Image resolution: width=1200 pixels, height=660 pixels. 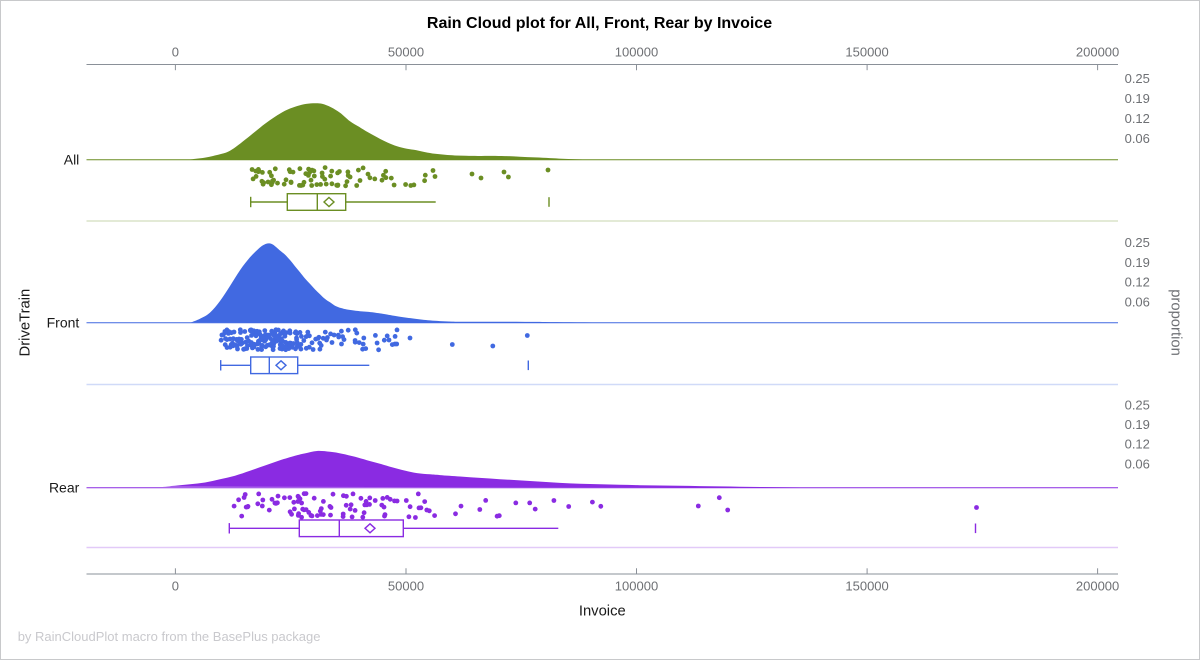 I want to click on svg-text: Rear, so click(x=64, y=488).